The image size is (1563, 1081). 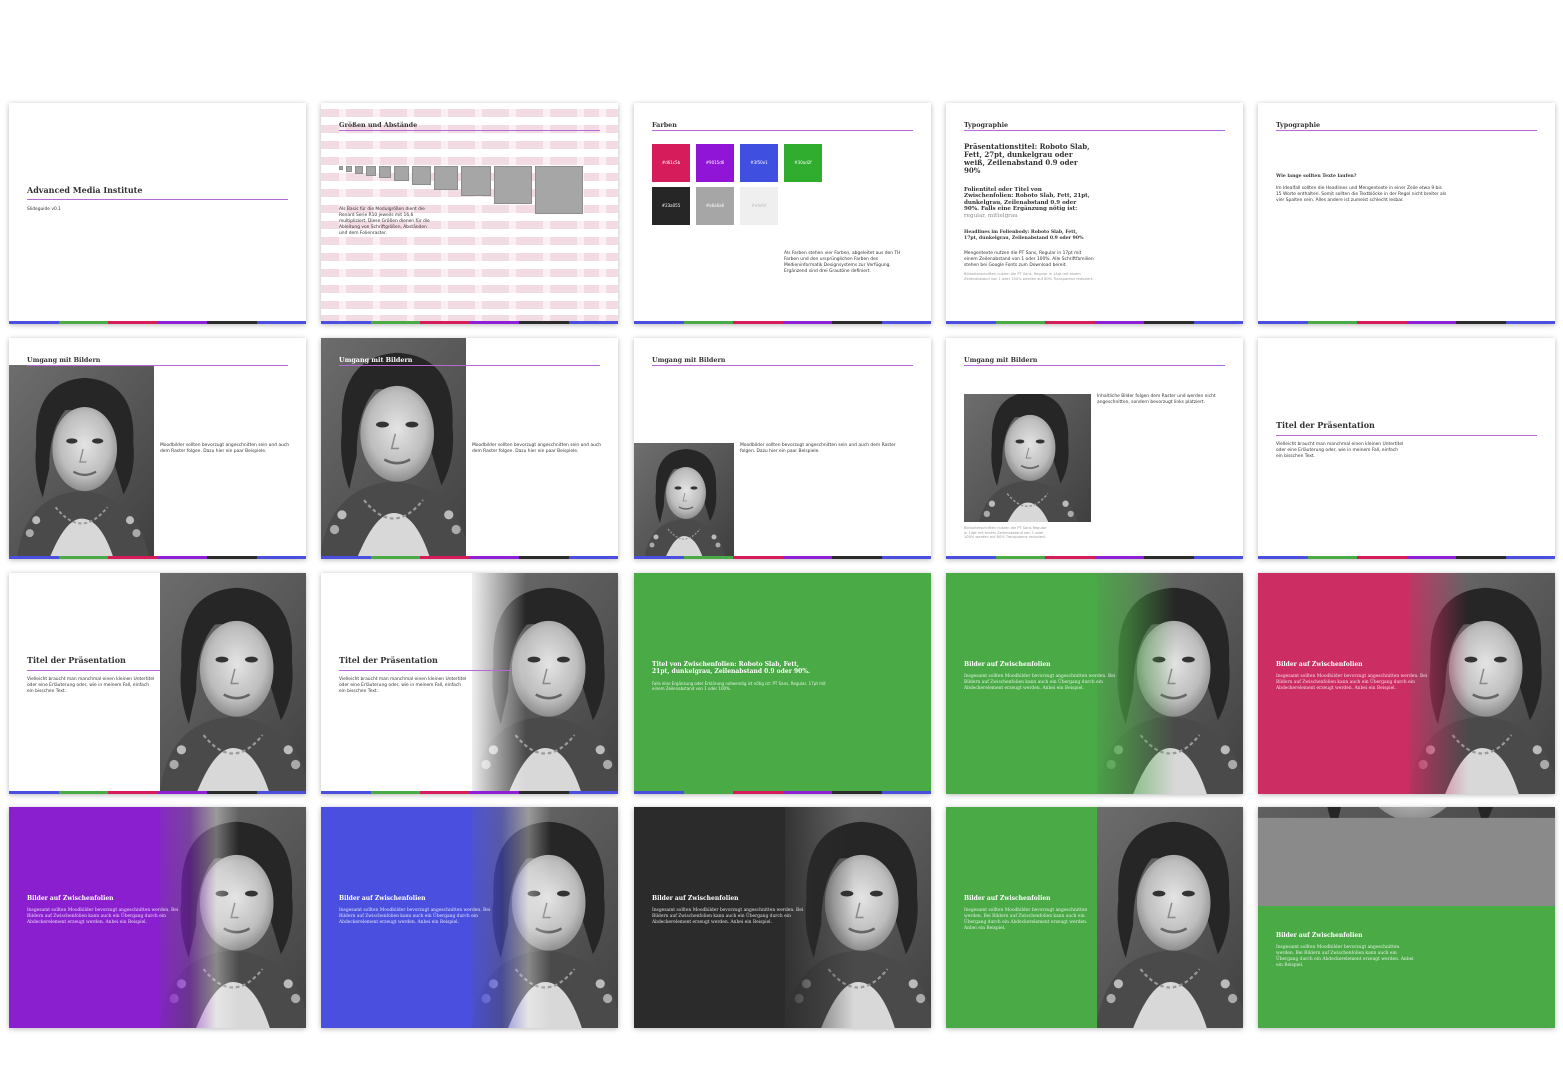 What do you see at coordinates (1316, 176) in the screenshot?
I see `question-heading: Wie lange sollten Texte laufen?` at bounding box center [1316, 176].